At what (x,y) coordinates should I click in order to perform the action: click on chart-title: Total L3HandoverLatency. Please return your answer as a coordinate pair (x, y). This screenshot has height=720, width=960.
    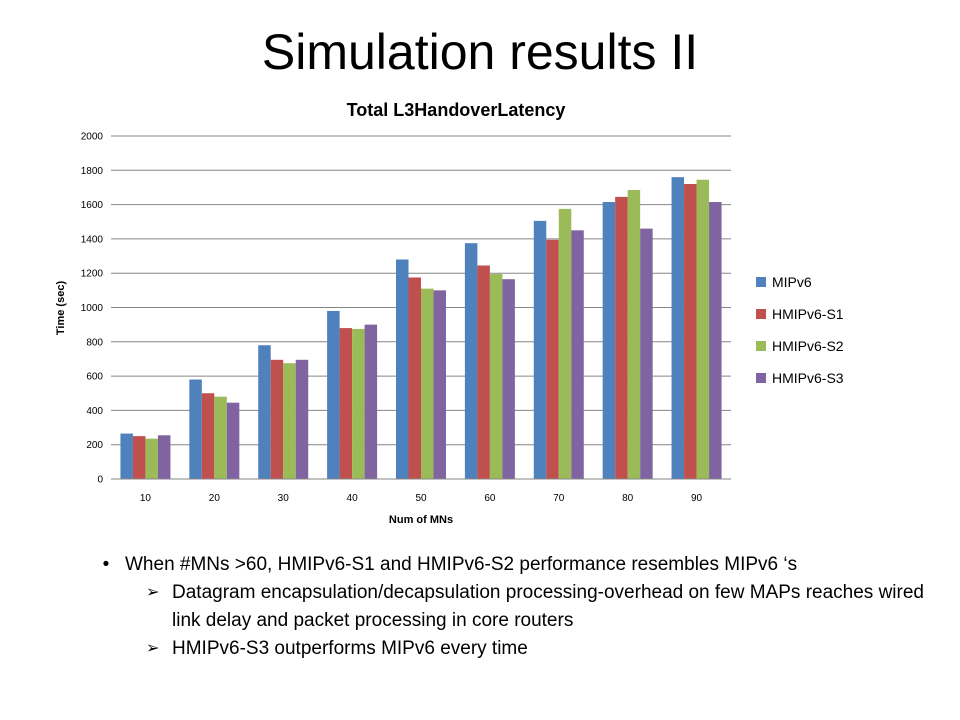
    Looking at the image, I should click on (456, 110).